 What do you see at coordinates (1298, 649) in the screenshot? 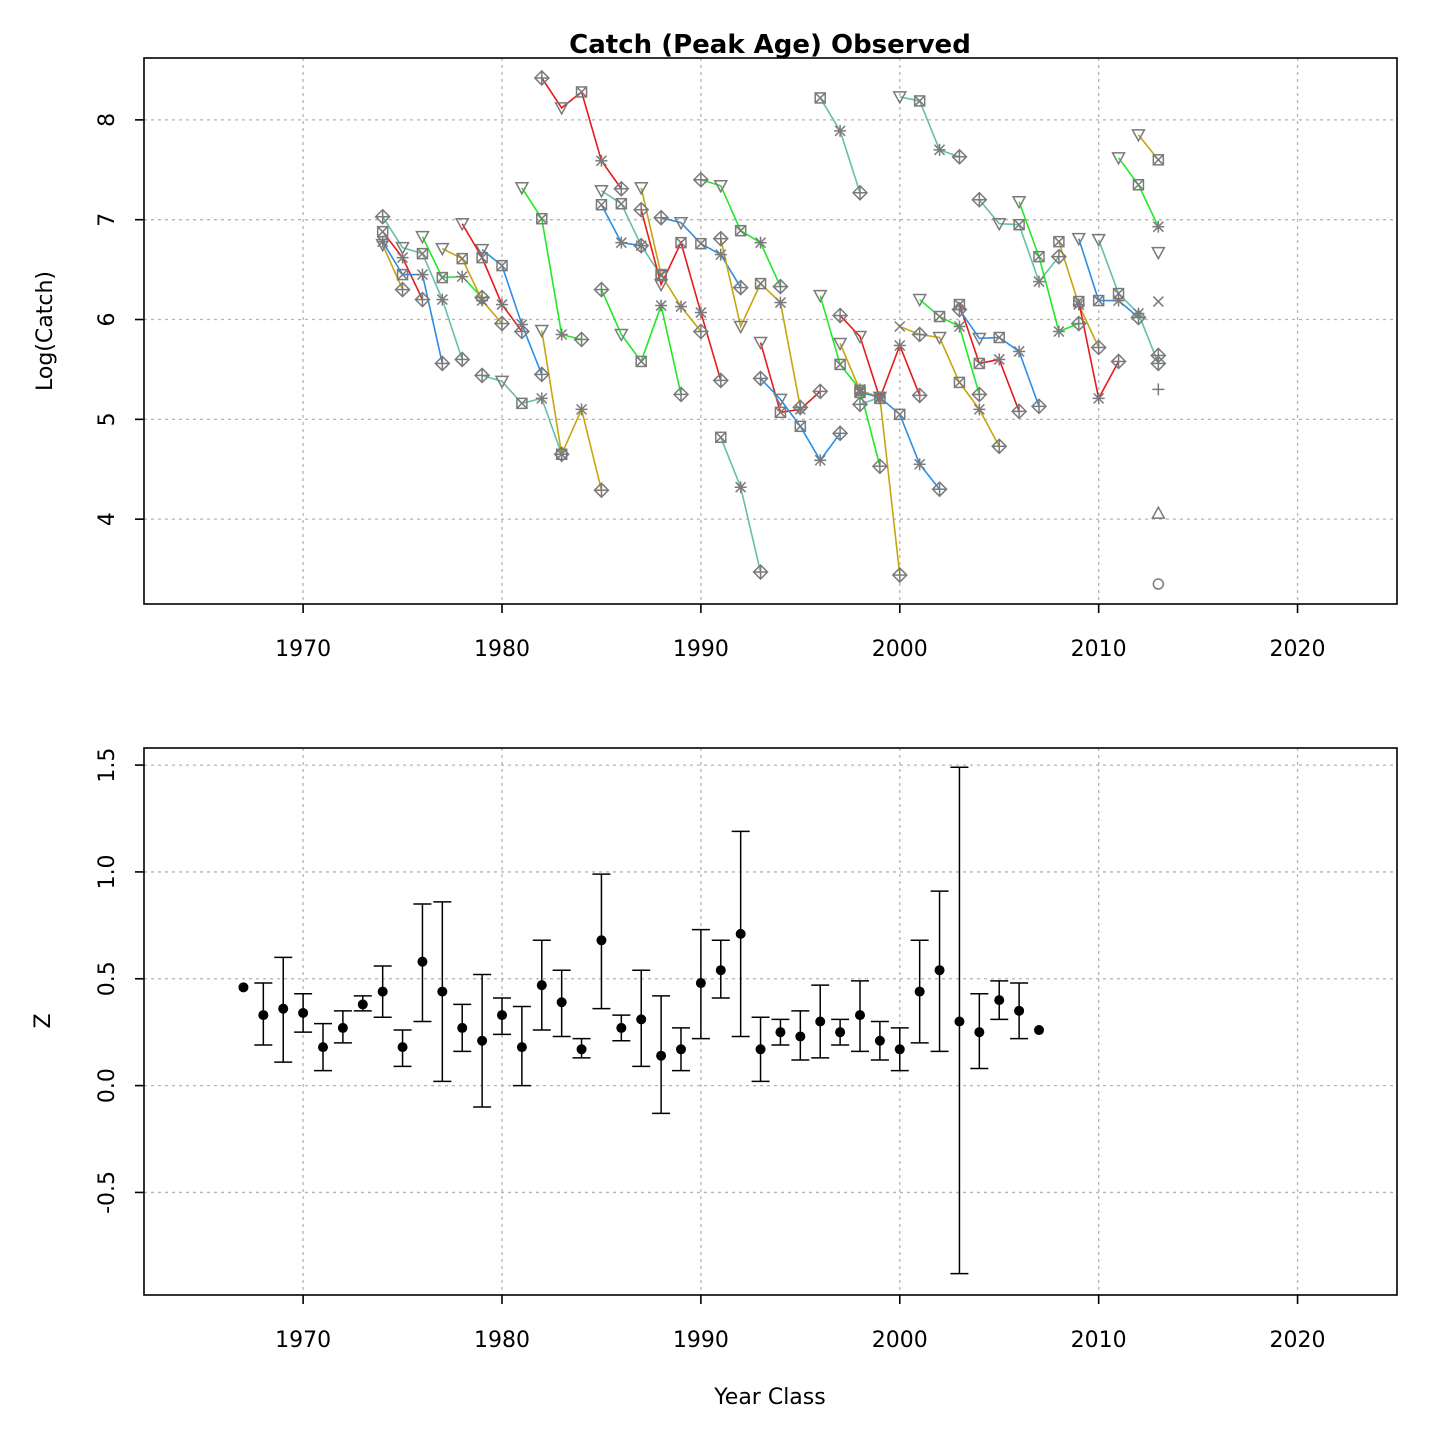
I see `catch-x-tick-label: 2020` at bounding box center [1298, 649].